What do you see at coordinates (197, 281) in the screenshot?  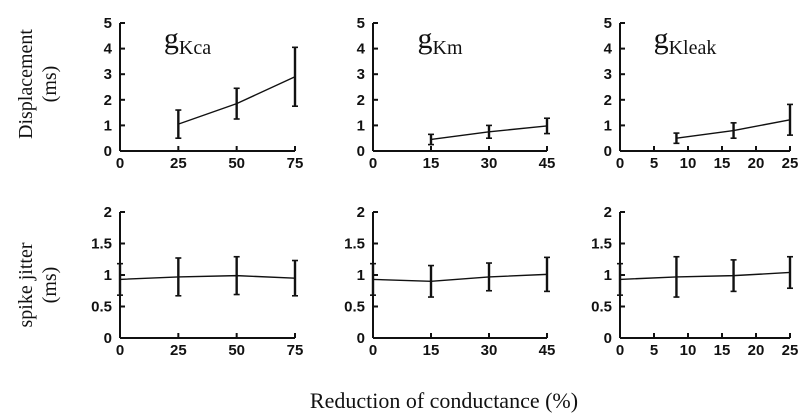 I see `panel-bottom-0: 0 0.5 1 1.5 2 0 25 50 75` at bounding box center [197, 281].